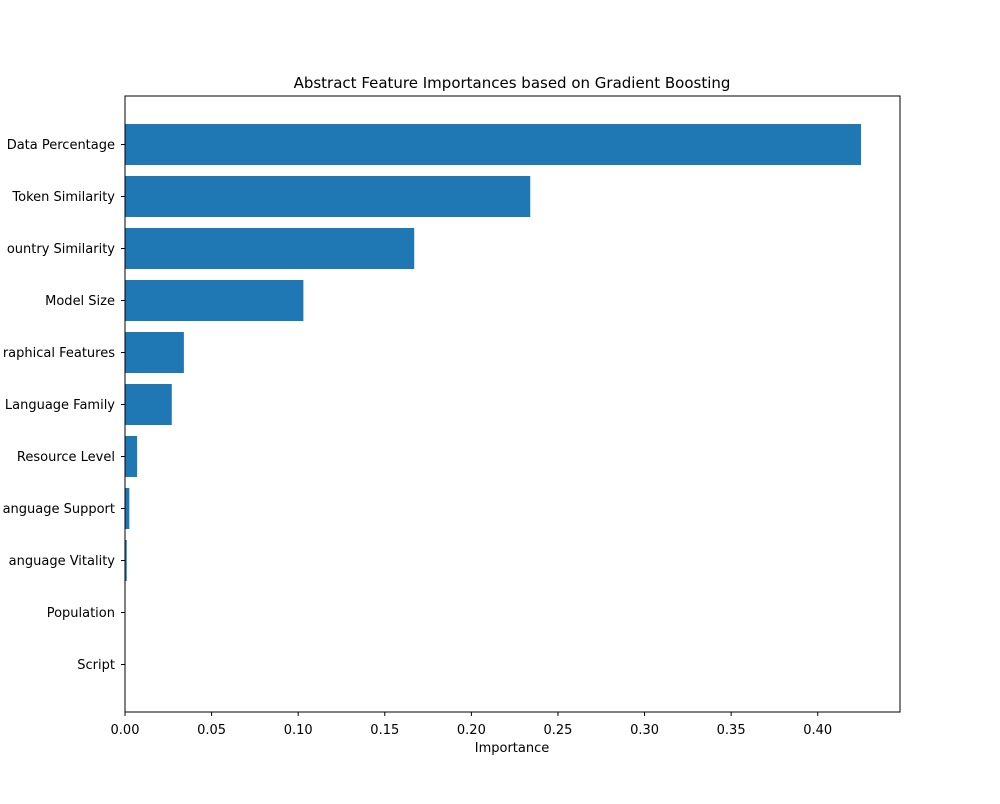  I want to click on x-axis: 0.00 0.05 0.10 0.15 0.20 0.25 0.30 0.35 0.40, so click(472, 725).